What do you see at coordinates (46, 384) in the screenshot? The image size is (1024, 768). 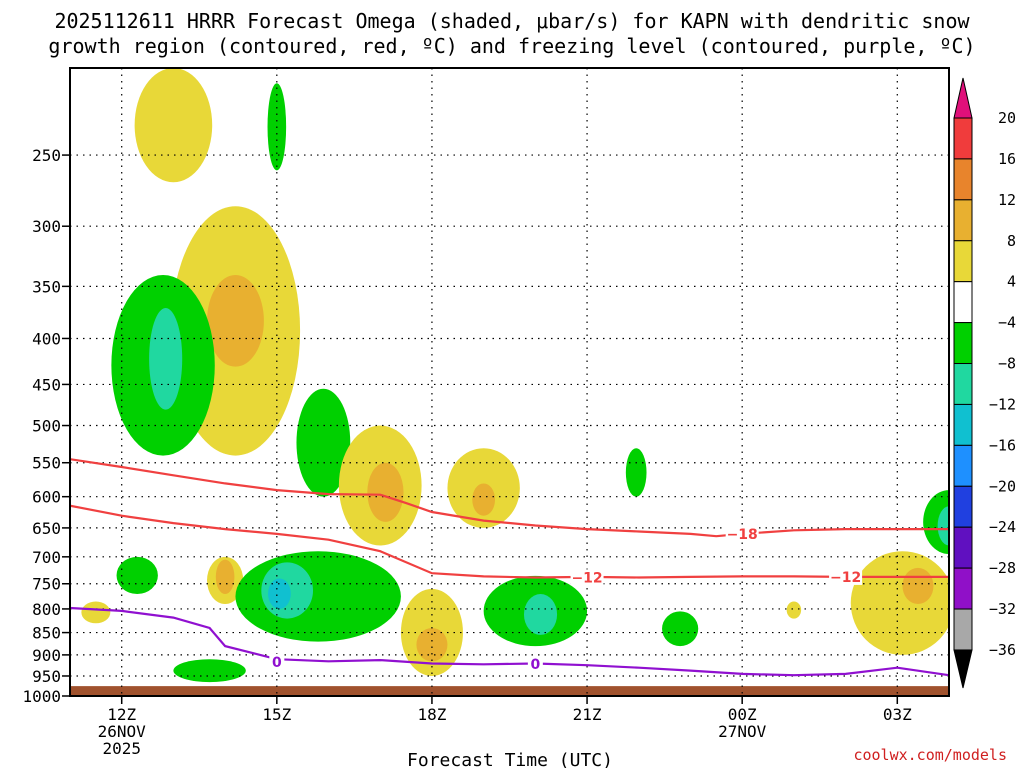 I see `y-tick-label-450: 450` at bounding box center [46, 384].